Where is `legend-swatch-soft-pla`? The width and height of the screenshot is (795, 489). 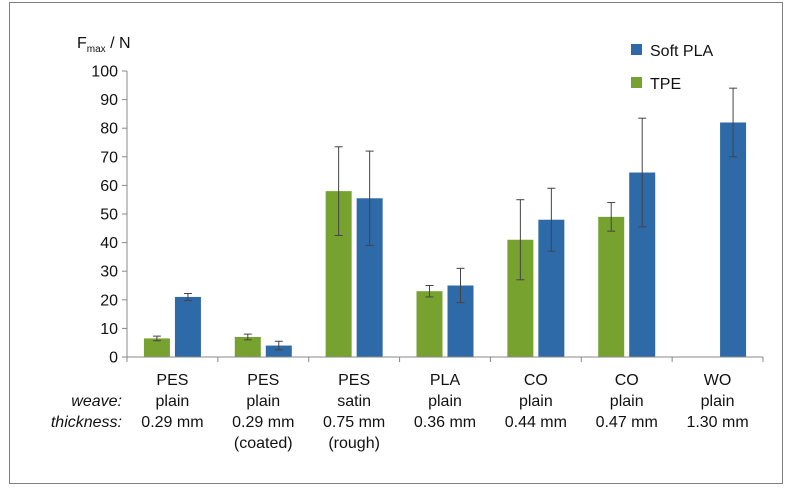 legend-swatch-soft-pla is located at coordinates (636, 49).